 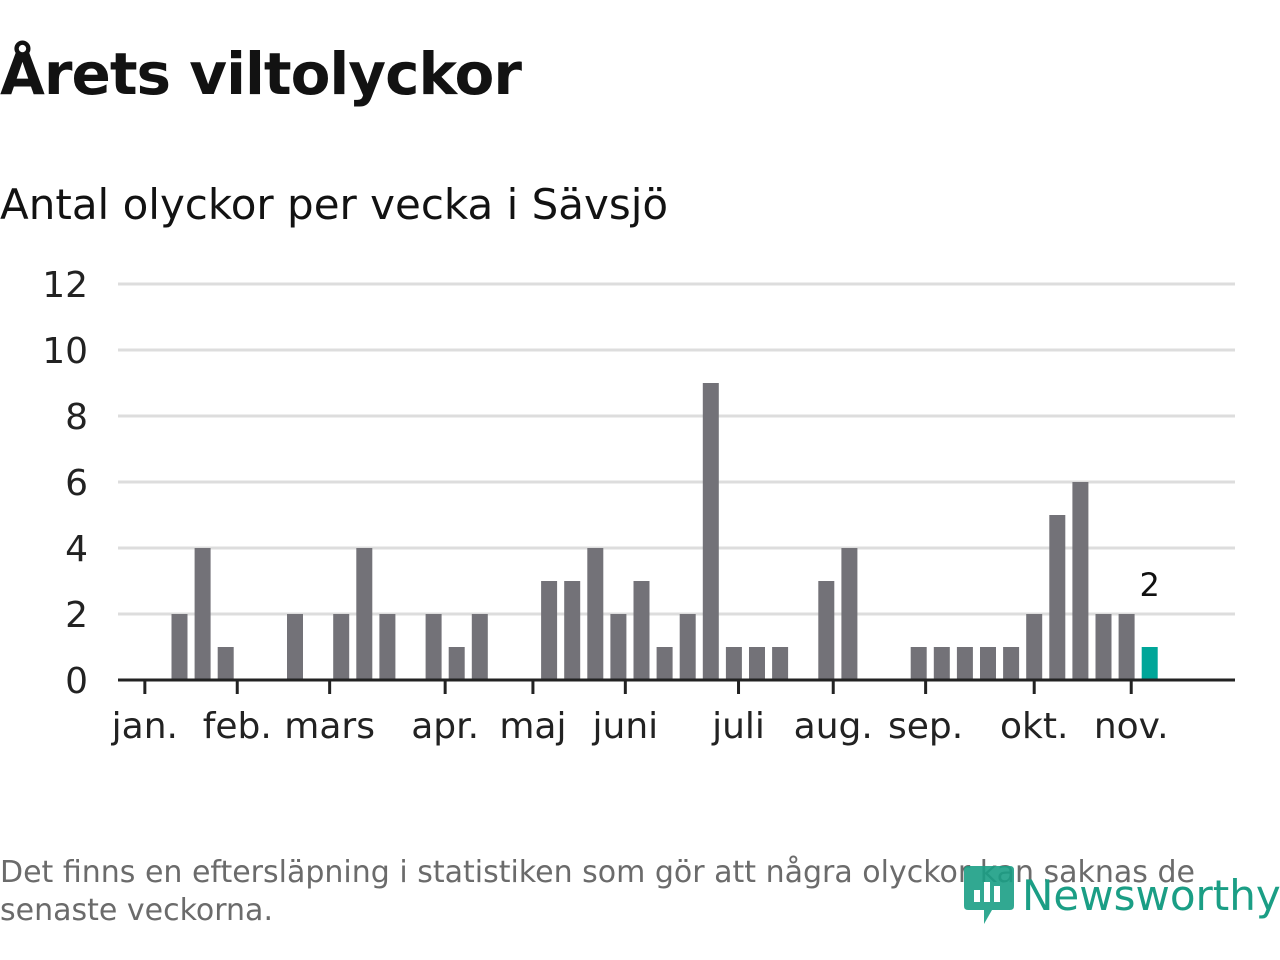 I want to click on y-tick-label: 12, so click(x=65, y=285).